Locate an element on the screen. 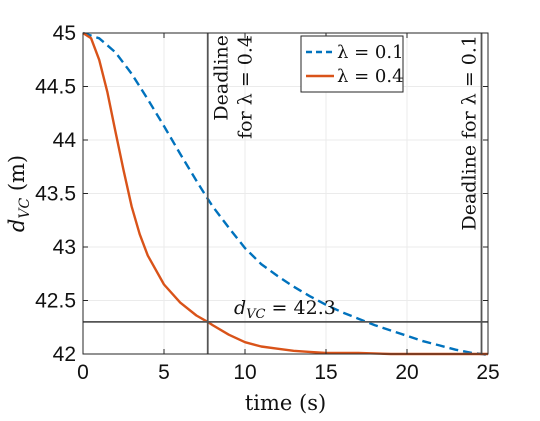 The height and width of the screenshot is (421, 540). deadline-annotation-0.1: Deadline for λ = 0.1 is located at coordinates (470, 133).